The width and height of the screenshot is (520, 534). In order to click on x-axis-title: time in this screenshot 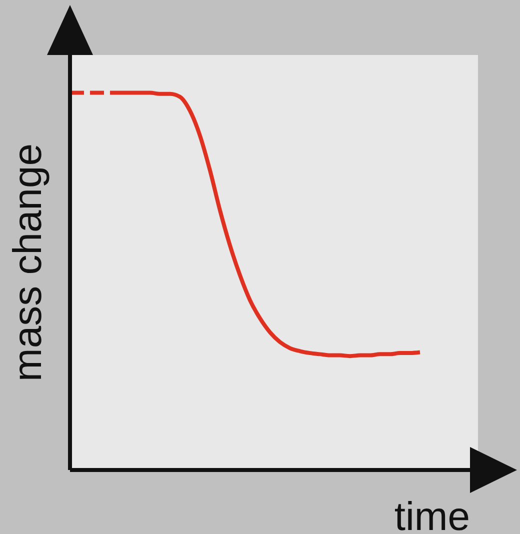, I will do `click(432, 514)`.